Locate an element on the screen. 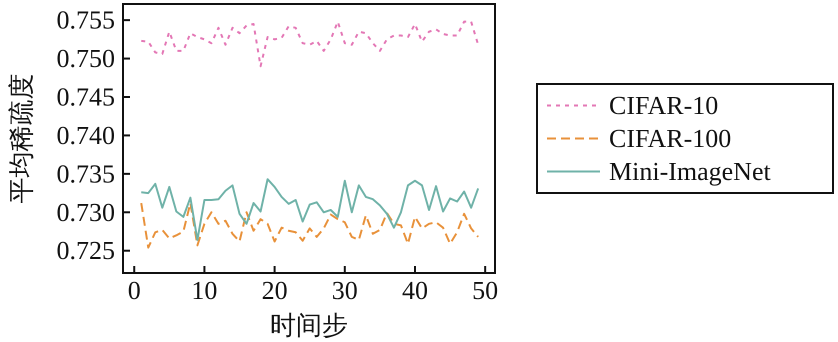 This screenshot has width=838, height=342. legend-label: CIFAR-10 is located at coordinates (663, 105).